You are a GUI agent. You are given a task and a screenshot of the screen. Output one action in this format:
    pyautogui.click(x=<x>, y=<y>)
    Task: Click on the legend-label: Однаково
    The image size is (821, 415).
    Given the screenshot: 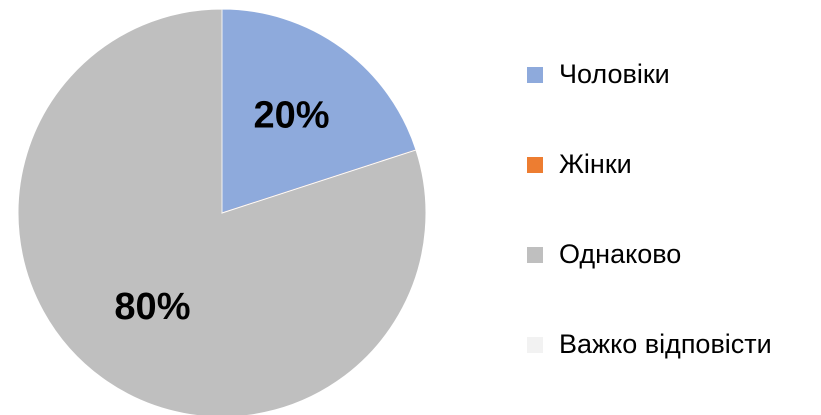 What is the action you would take?
    pyautogui.click(x=620, y=254)
    